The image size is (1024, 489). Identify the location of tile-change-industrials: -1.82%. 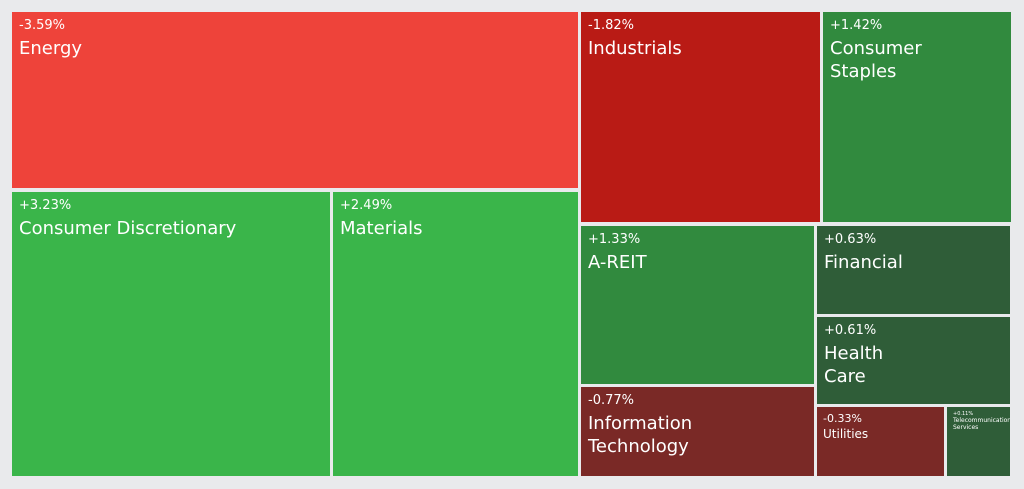
(611, 25).